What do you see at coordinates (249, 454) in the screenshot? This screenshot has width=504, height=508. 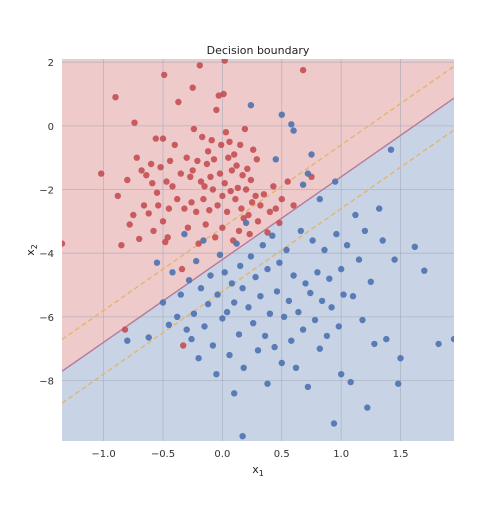 I see `x-axis-ticks: −1.0 −0.5 0.0 0.5 1.0 1.5` at bounding box center [249, 454].